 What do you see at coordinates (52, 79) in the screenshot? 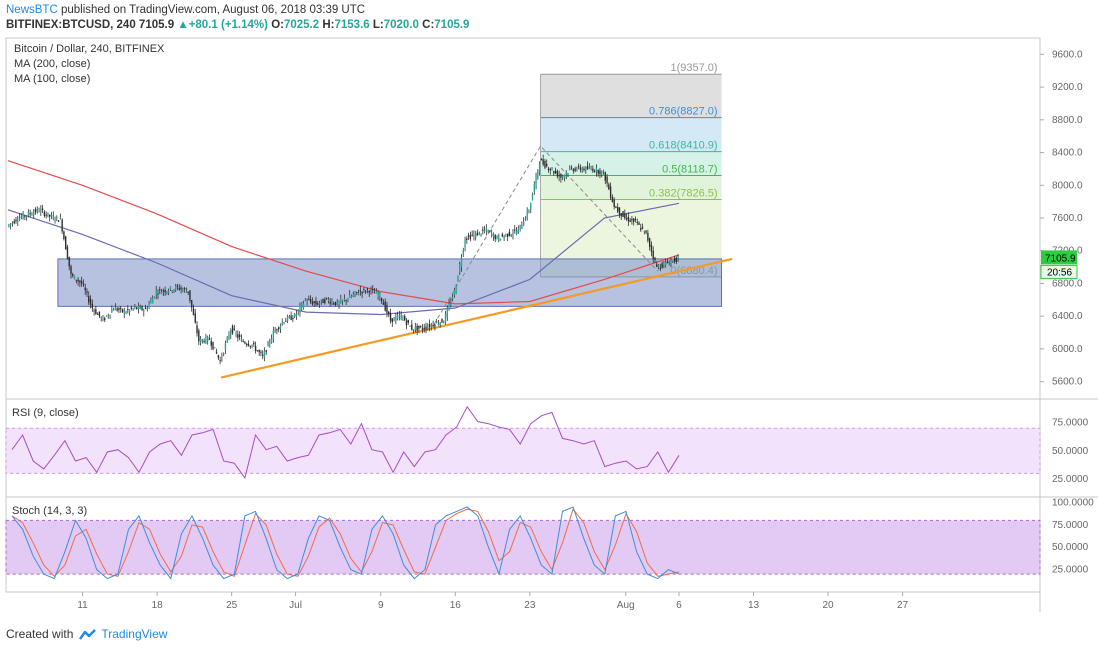
I see `ma100-legend: MA (100, close)` at bounding box center [52, 79].